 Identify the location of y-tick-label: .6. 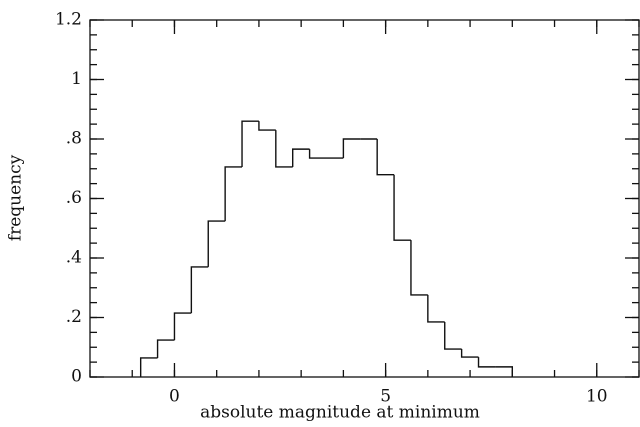
(74, 198).